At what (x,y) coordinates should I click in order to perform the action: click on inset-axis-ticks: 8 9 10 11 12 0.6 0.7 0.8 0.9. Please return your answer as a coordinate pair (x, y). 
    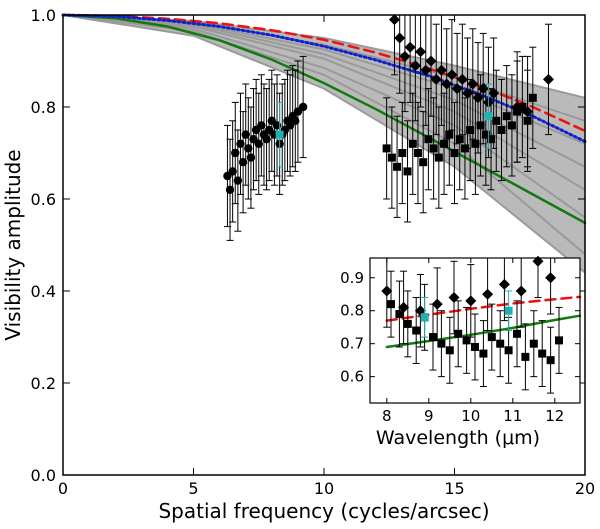
    Looking at the image, I should click on (460, 341).